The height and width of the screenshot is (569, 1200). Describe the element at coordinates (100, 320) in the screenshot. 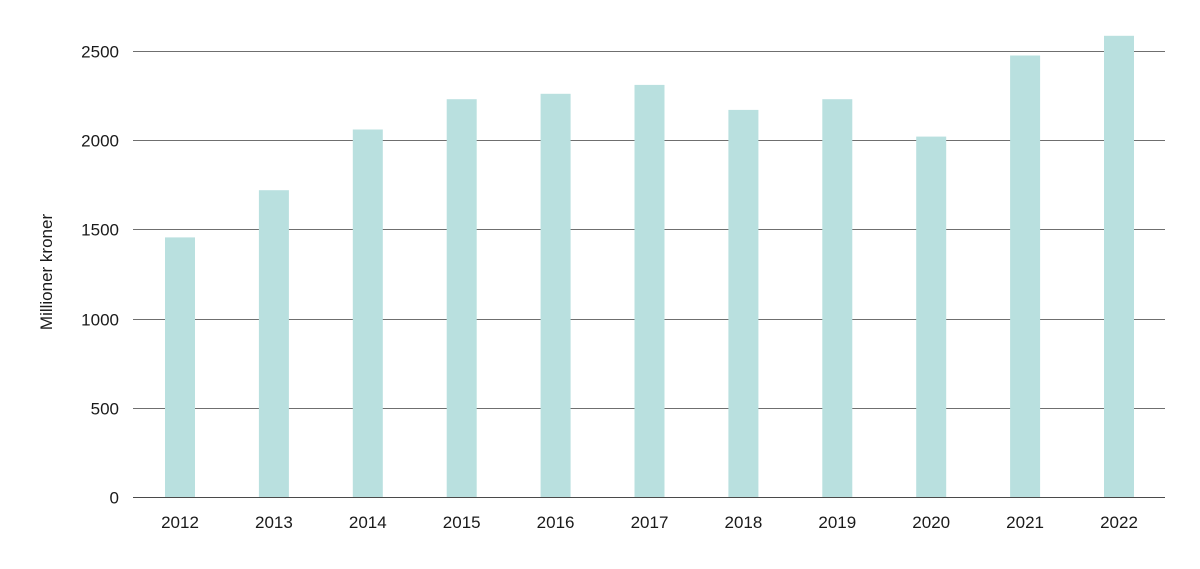

I see `y-tick-label: 1000` at that location.